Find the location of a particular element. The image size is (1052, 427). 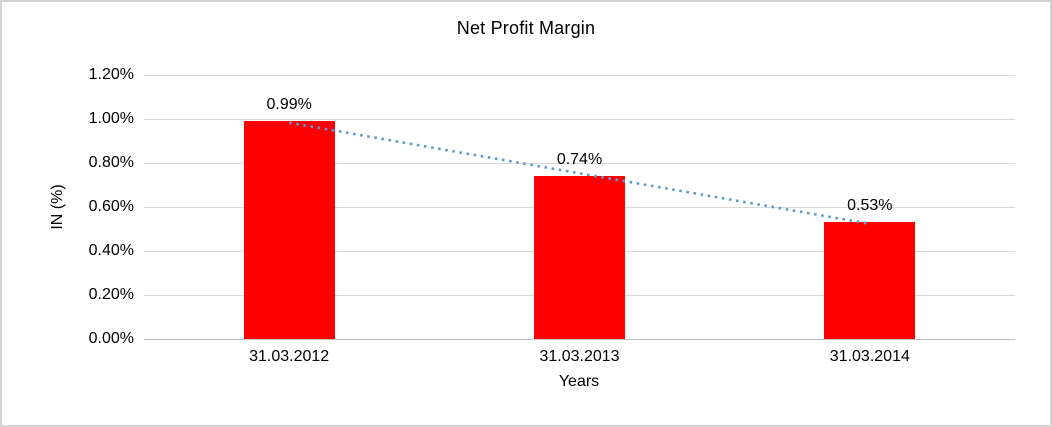

x-tick-label: 31.03.2012 is located at coordinates (289, 356).